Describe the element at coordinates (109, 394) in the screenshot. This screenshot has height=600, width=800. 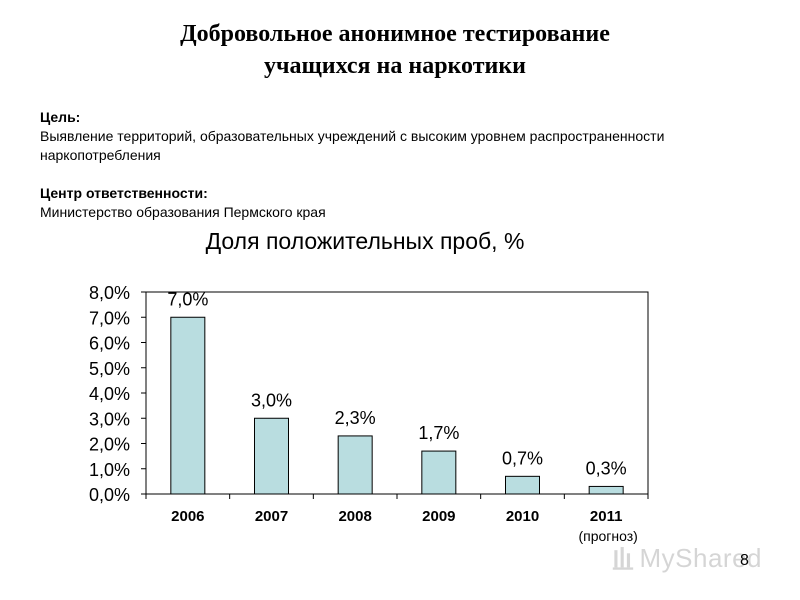
I see `y-tick-label: 4,0%` at that location.